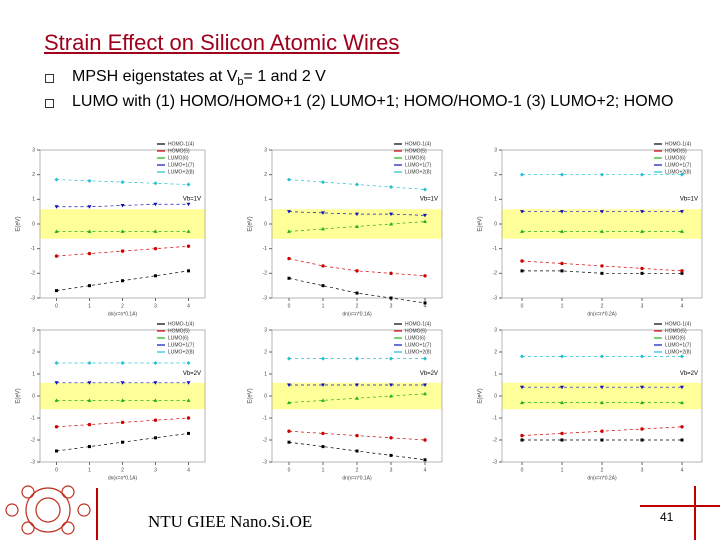  Describe the element at coordinates (122, 306) in the screenshot. I see `x-tick-label: 2` at that location.